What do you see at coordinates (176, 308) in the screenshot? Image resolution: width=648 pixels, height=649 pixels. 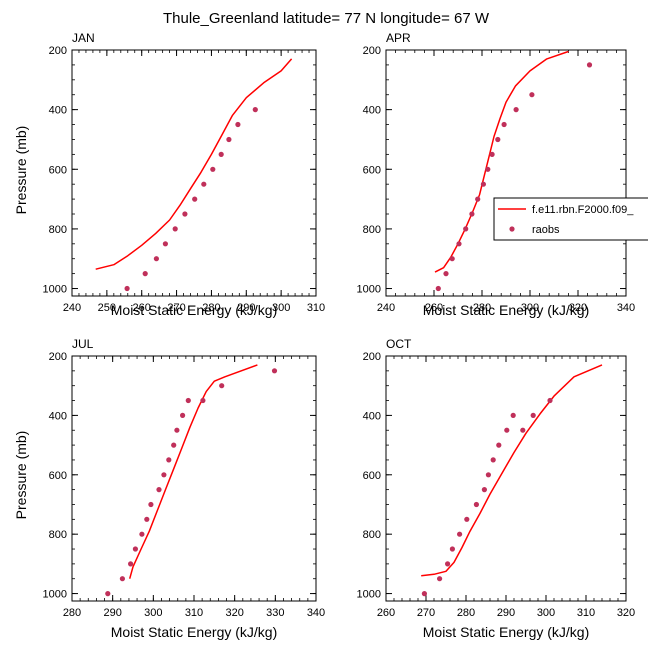 I see `x-tick-label-jan: 270` at bounding box center [176, 308].